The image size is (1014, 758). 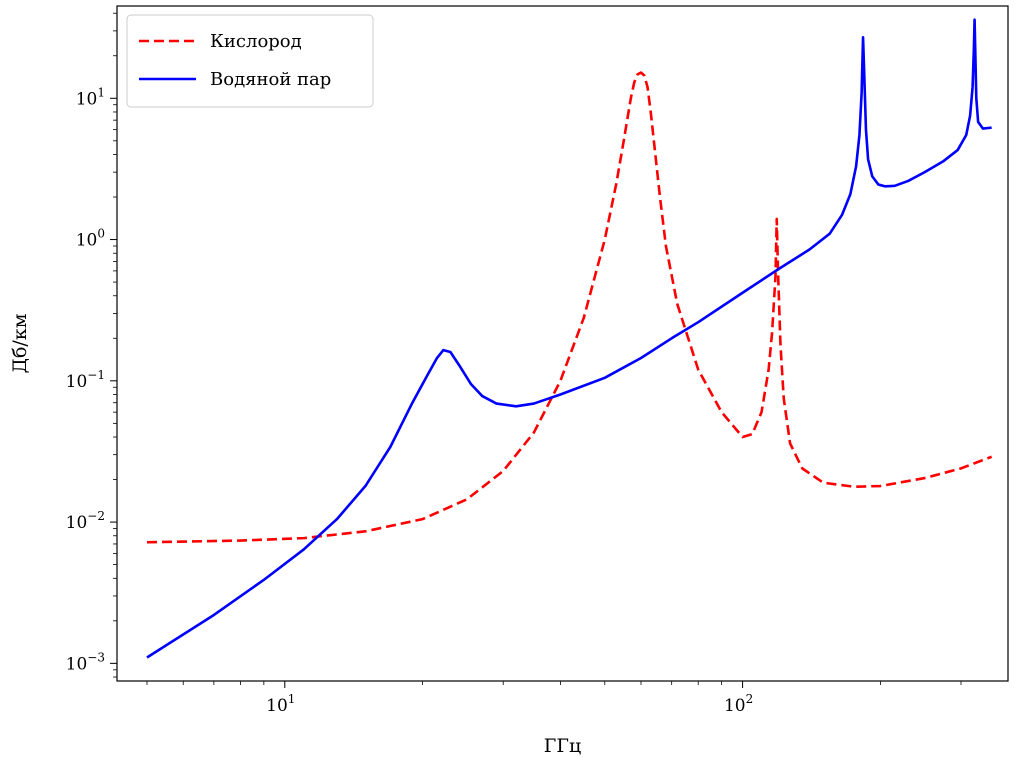 I want to click on y-tick-label: 10⁻³, so click(x=85, y=662).